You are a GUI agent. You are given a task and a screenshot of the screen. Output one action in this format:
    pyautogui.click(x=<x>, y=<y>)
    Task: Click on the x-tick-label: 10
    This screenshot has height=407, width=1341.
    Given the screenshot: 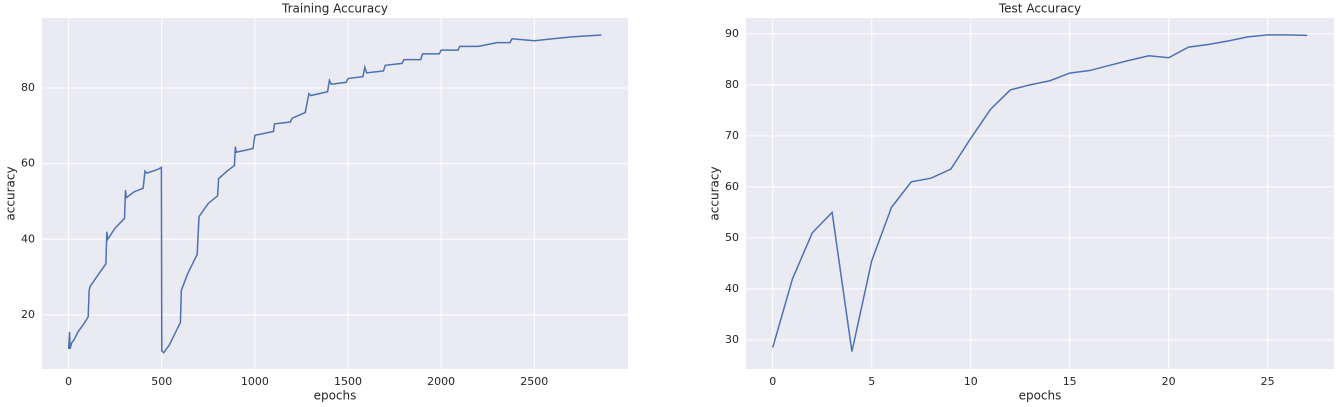 What is the action you would take?
    pyautogui.click(x=971, y=381)
    